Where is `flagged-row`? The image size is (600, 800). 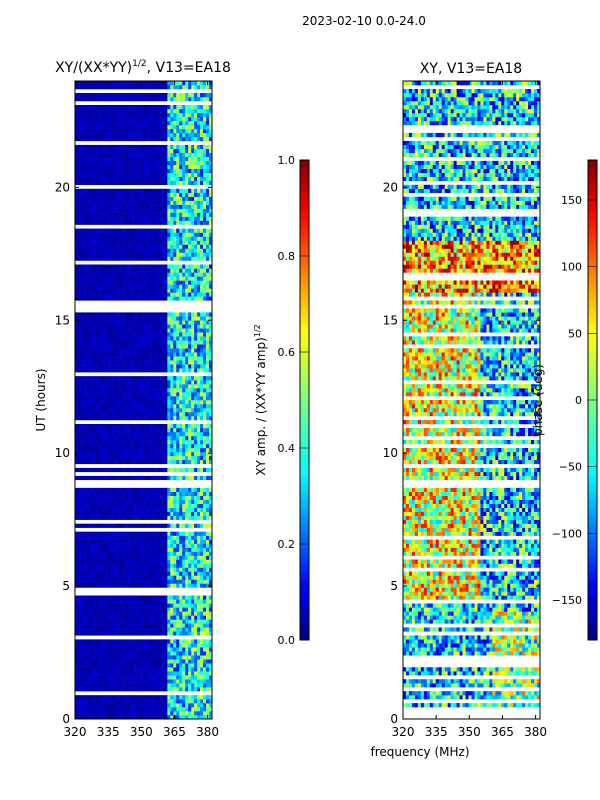
flagged-row is located at coordinates (143, 481).